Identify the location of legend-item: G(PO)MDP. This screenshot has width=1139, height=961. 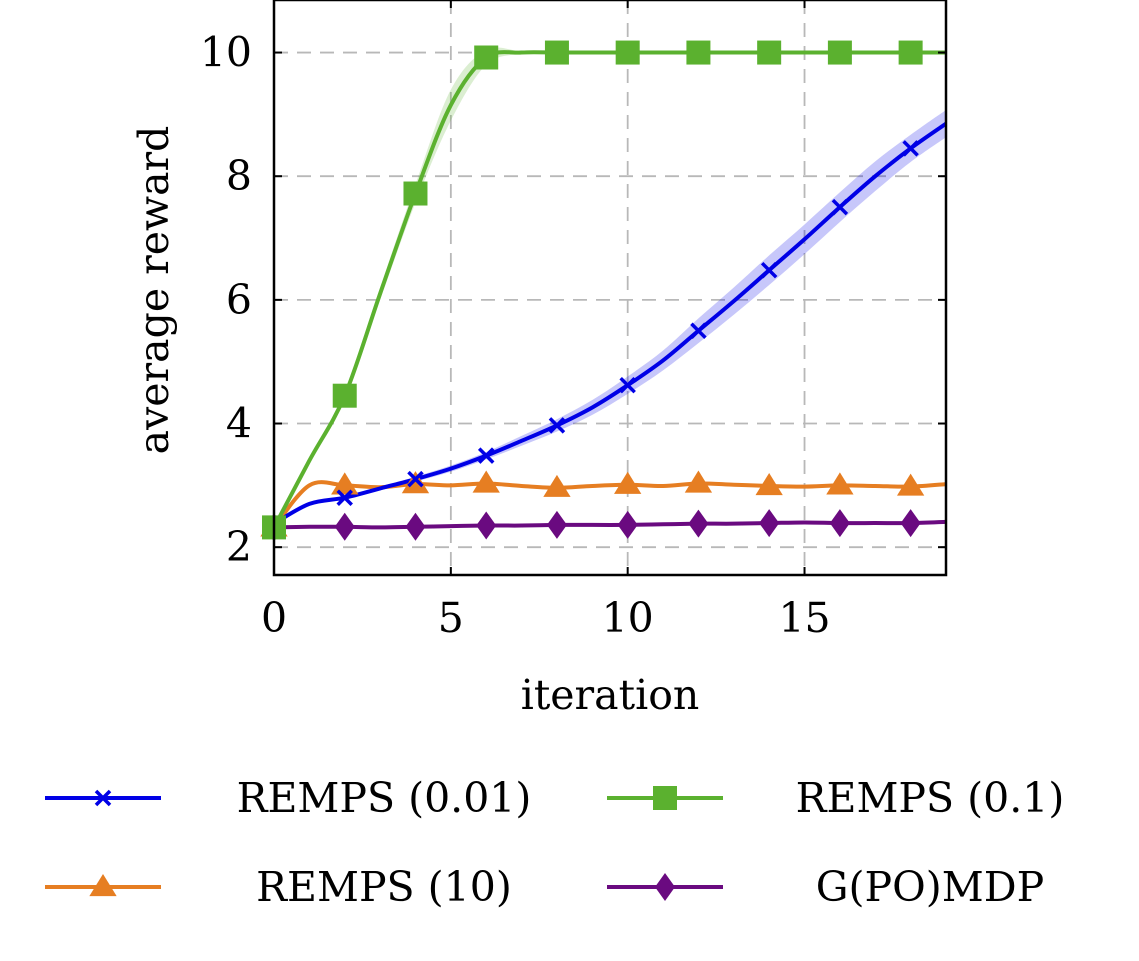
(825, 887).